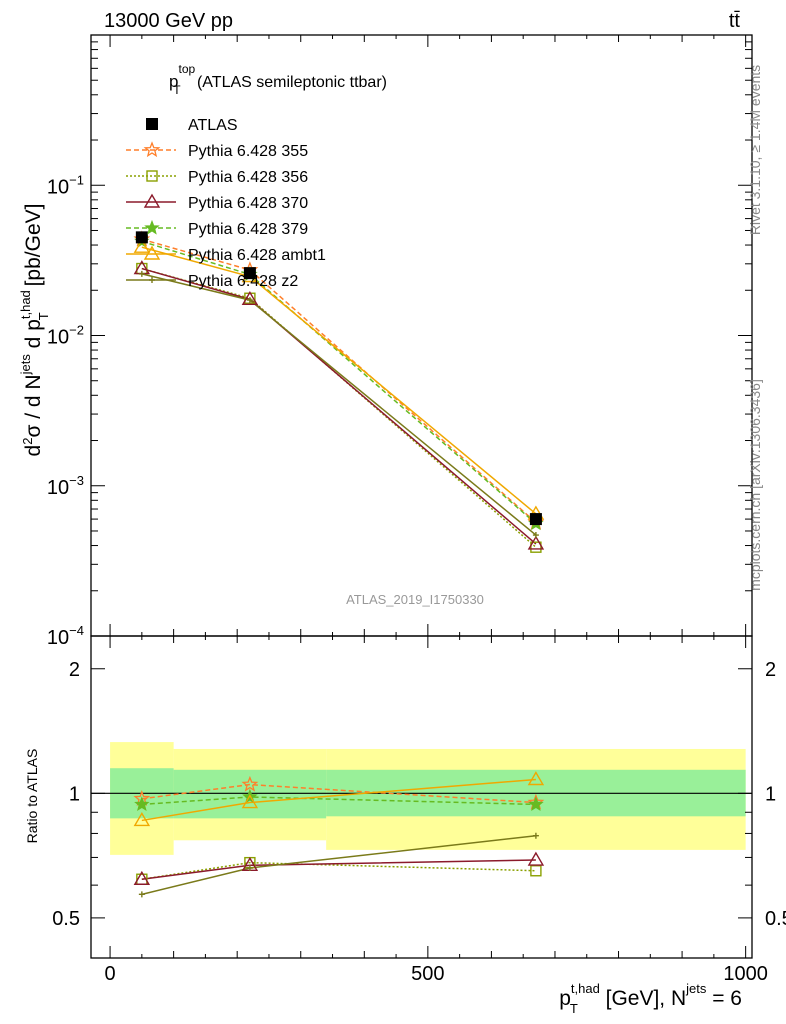  I want to click on y-tick-label-ratio-left-2: 2, so click(74, 670).